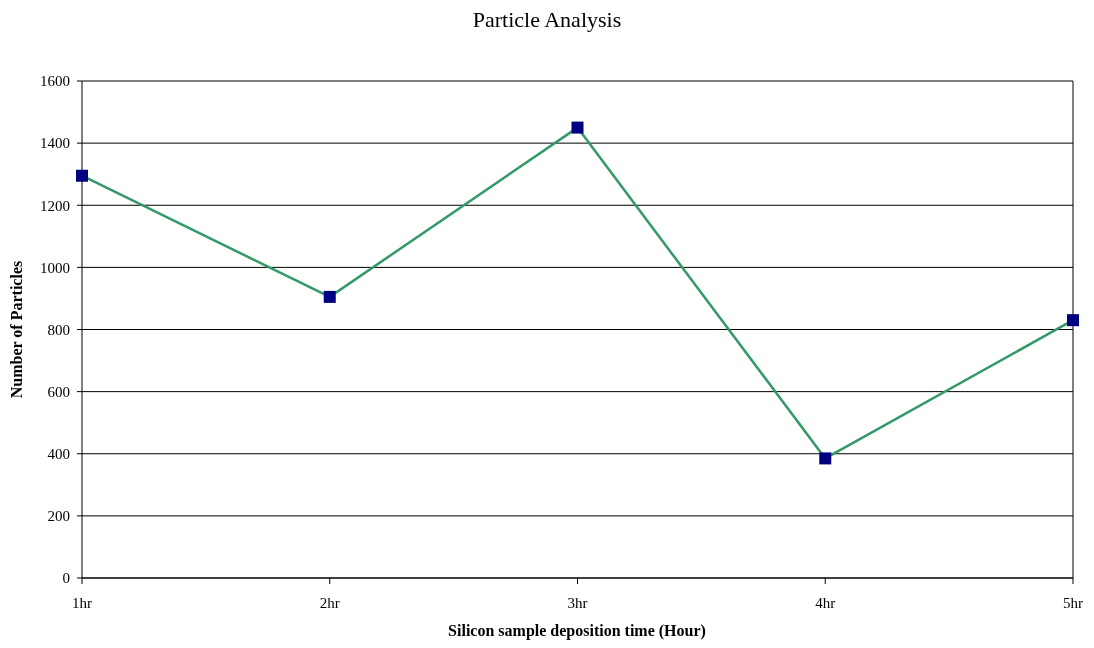 The height and width of the screenshot is (648, 1094). I want to click on y-tick-label: 0, so click(66, 578).